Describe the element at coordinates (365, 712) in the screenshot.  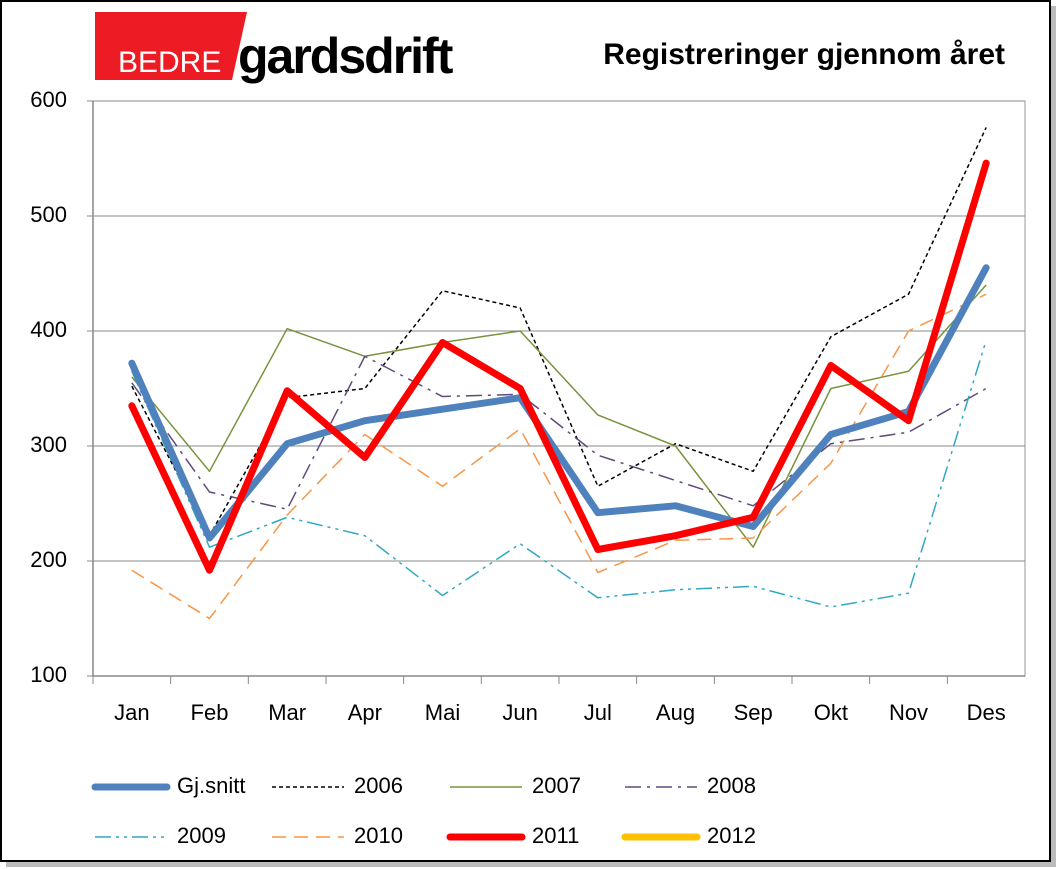
I see `x-tick-label: Apr` at that location.